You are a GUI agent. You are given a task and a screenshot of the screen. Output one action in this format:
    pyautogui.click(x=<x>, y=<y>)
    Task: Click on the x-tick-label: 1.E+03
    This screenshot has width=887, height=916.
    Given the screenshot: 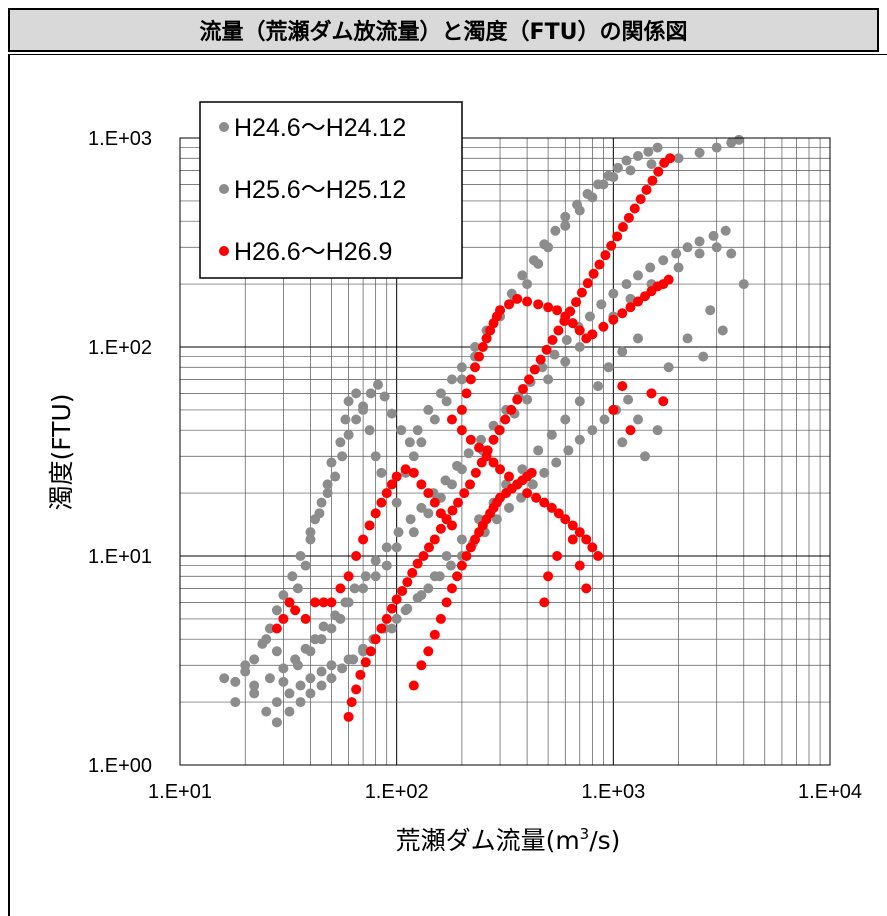 What is the action you would take?
    pyautogui.click(x=613, y=792)
    